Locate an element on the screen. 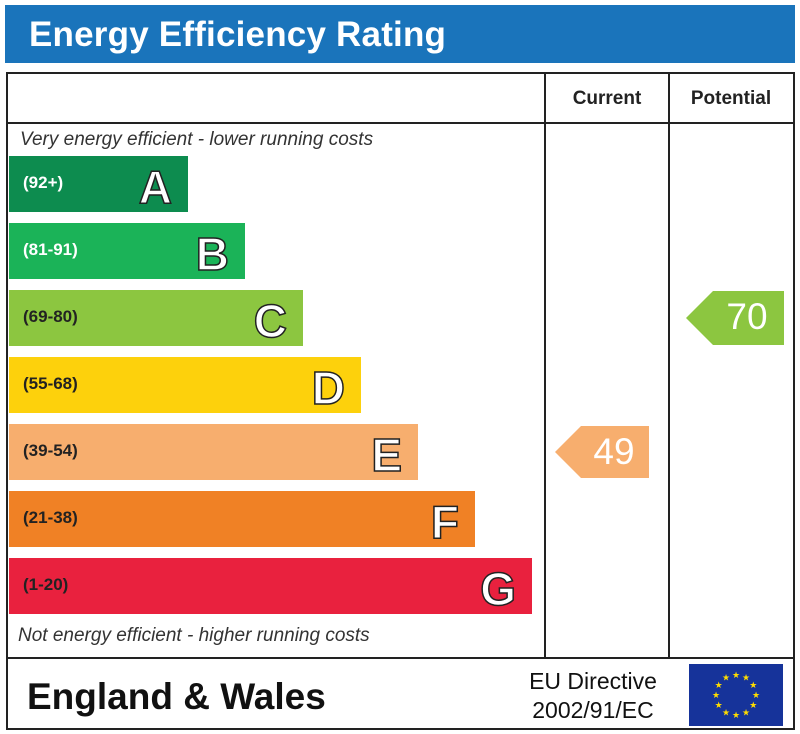 The height and width of the screenshot is (734, 800). current-column-header: Current is located at coordinates (607, 98).